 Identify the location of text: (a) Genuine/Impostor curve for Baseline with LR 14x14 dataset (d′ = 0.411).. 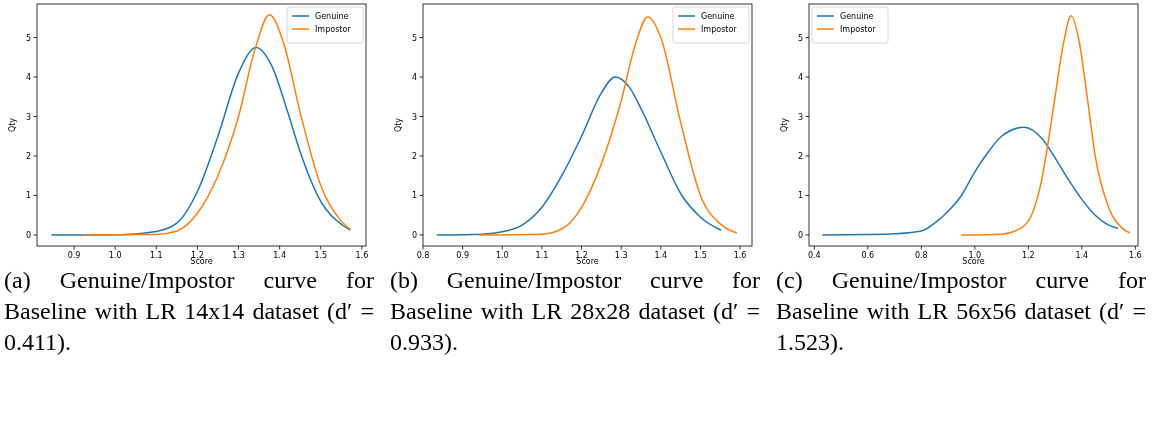
(188, 311).